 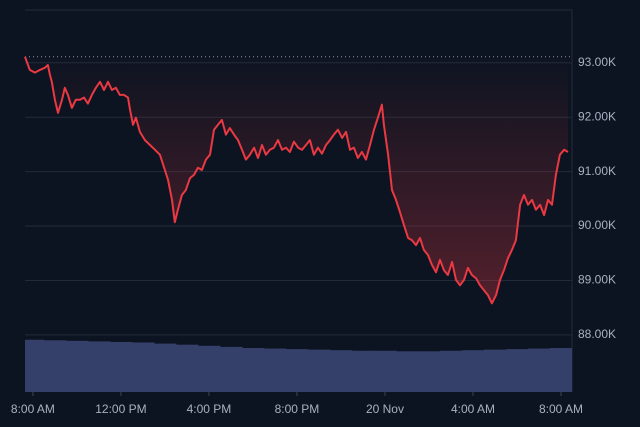 What do you see at coordinates (209, 409) in the screenshot?
I see `x-tick-label: 4:00 PM` at bounding box center [209, 409].